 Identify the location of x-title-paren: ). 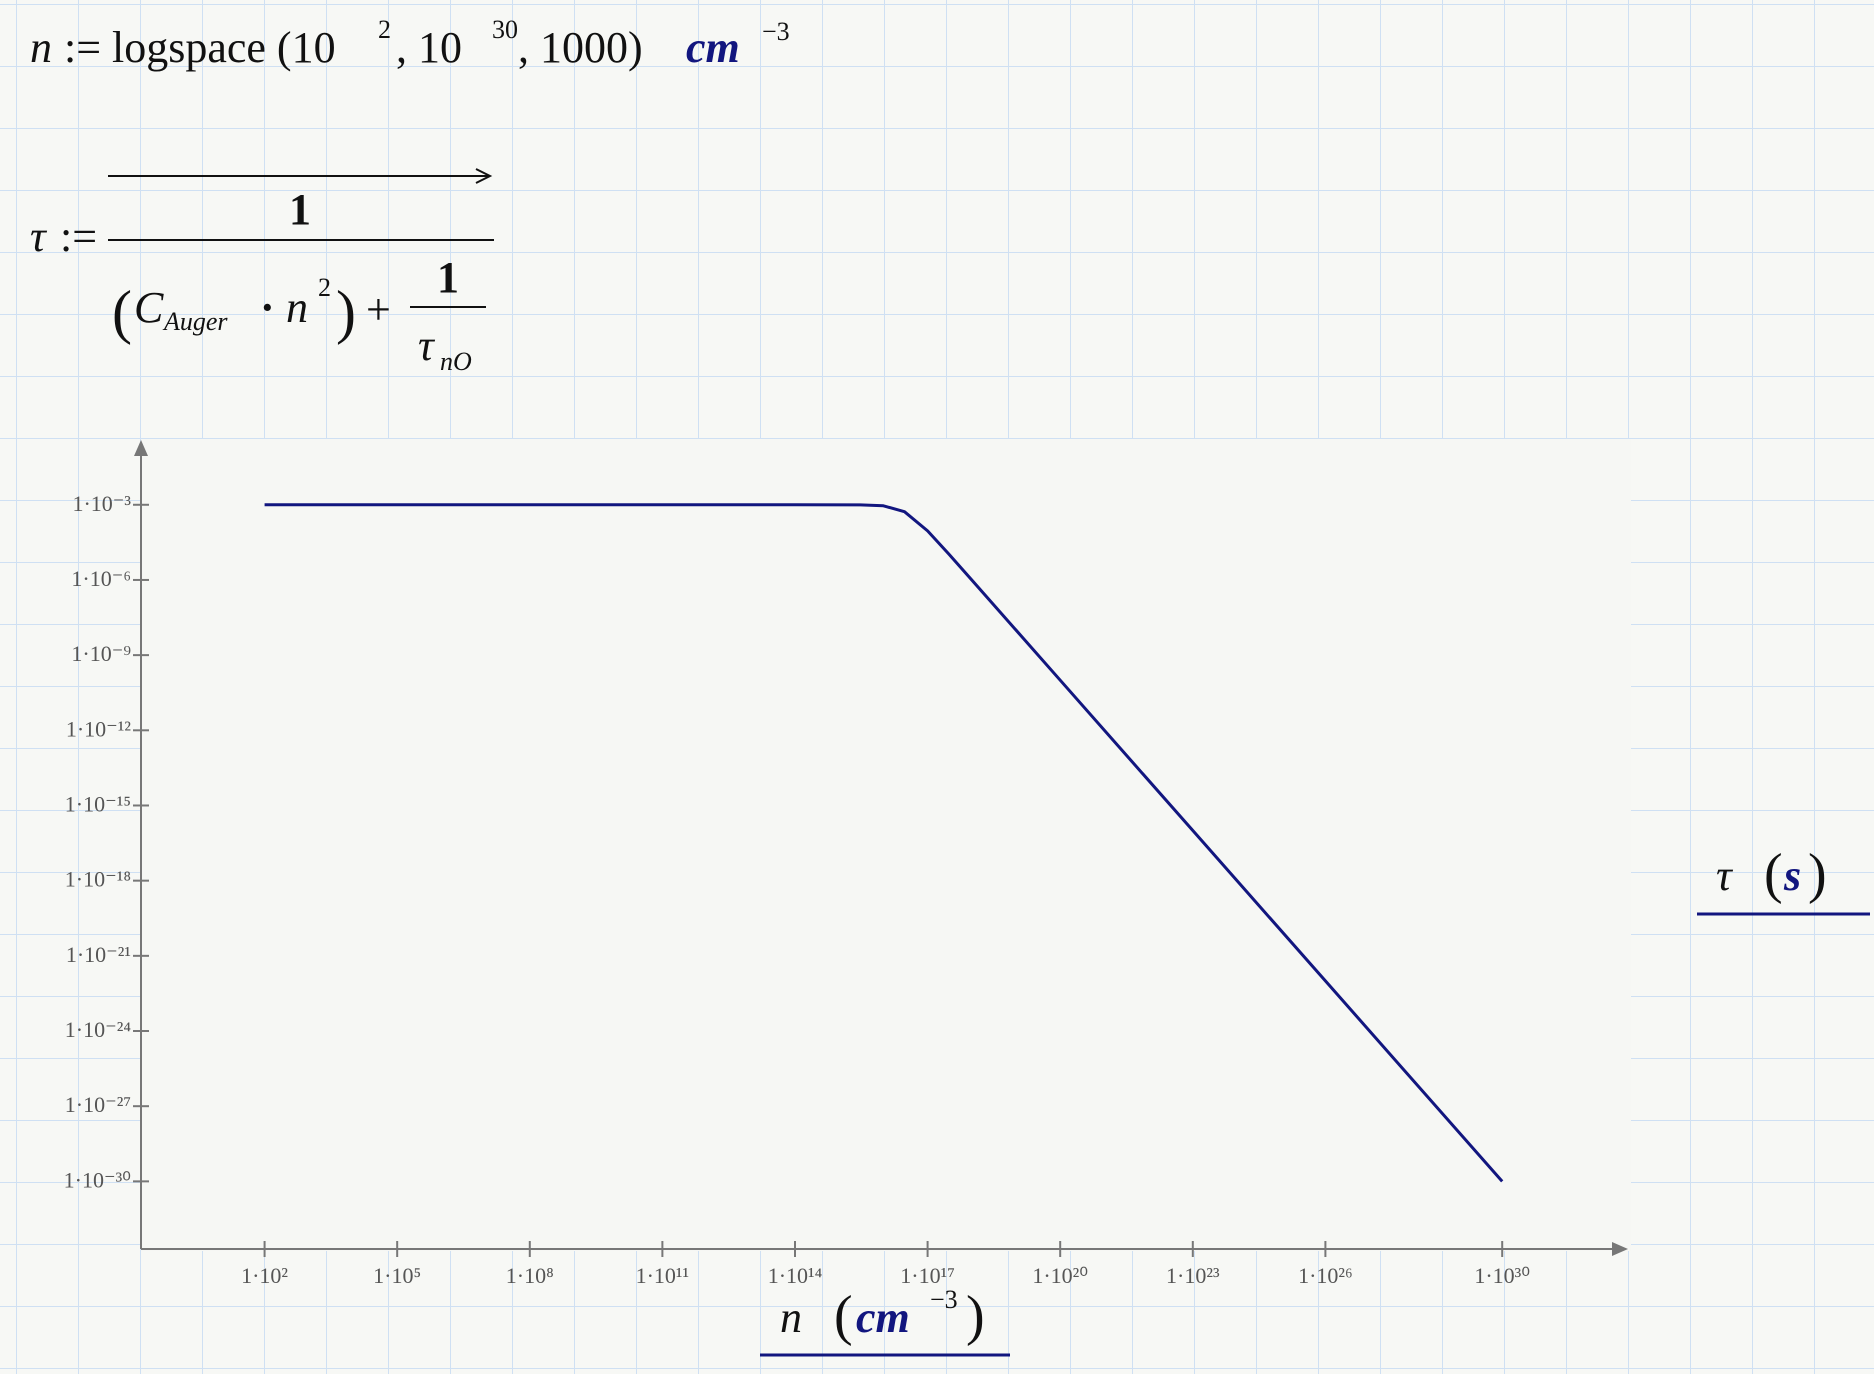
(975, 1316).